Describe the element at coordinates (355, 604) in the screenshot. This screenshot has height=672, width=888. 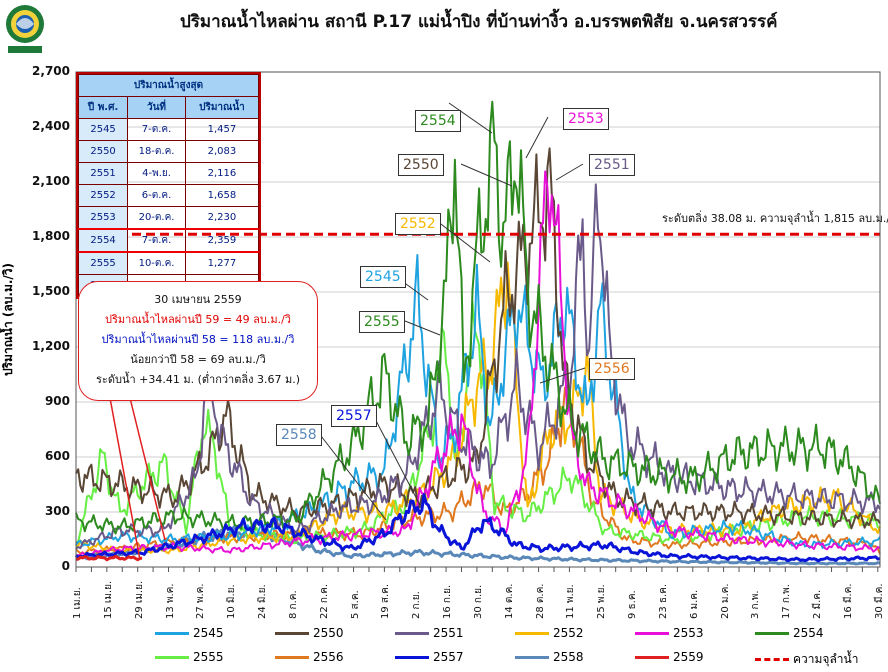
I see `x-tick-label: 5 ส.ค.` at that location.